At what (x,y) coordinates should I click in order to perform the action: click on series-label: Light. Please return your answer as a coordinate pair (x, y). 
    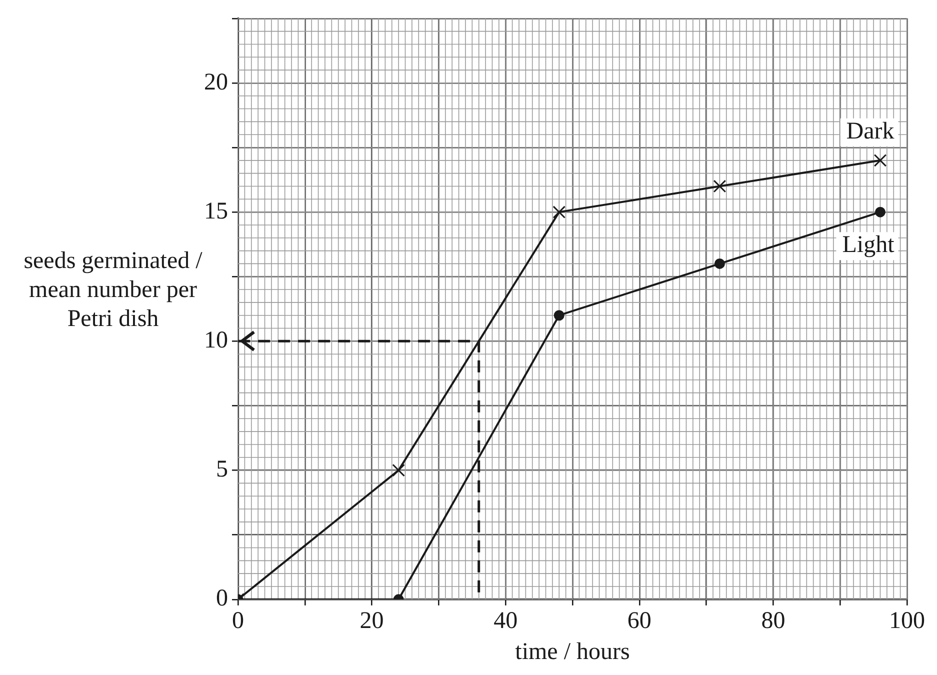
    Looking at the image, I should click on (868, 245).